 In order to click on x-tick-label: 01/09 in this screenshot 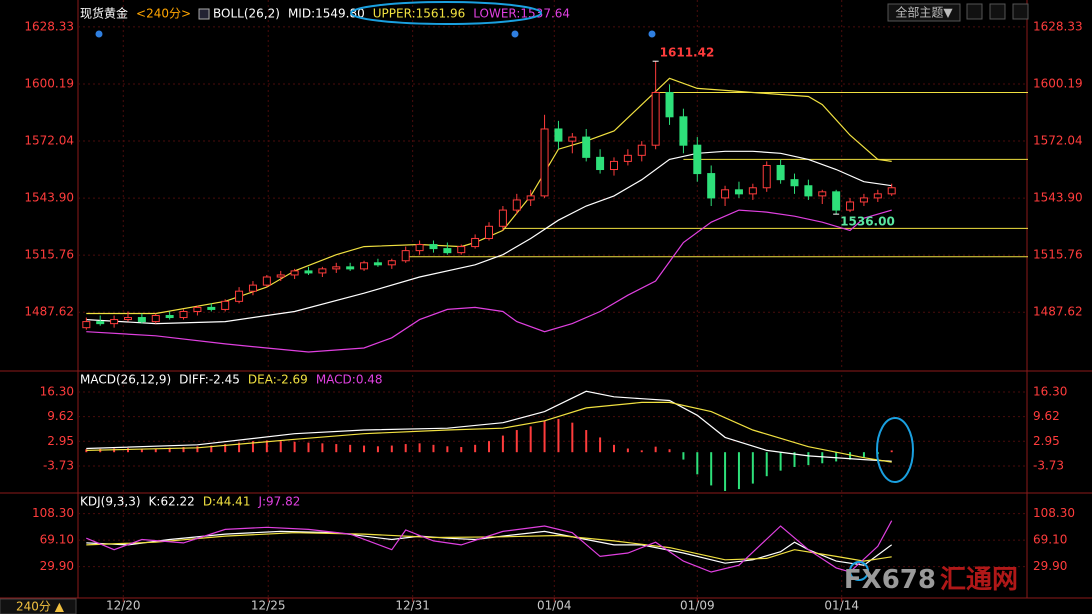, I will do `click(697, 606)`.